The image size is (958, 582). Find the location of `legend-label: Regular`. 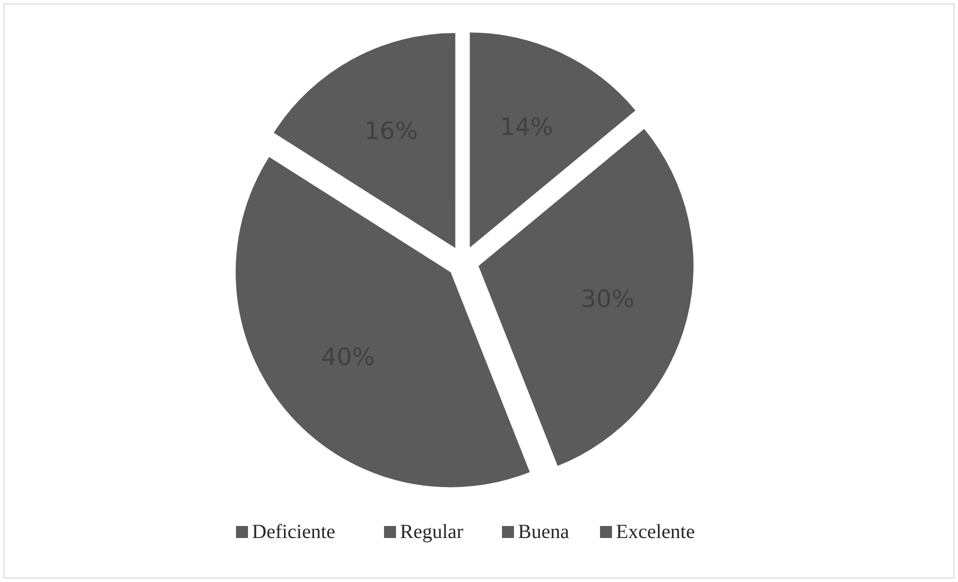

legend-label: Regular is located at coordinates (432, 532).